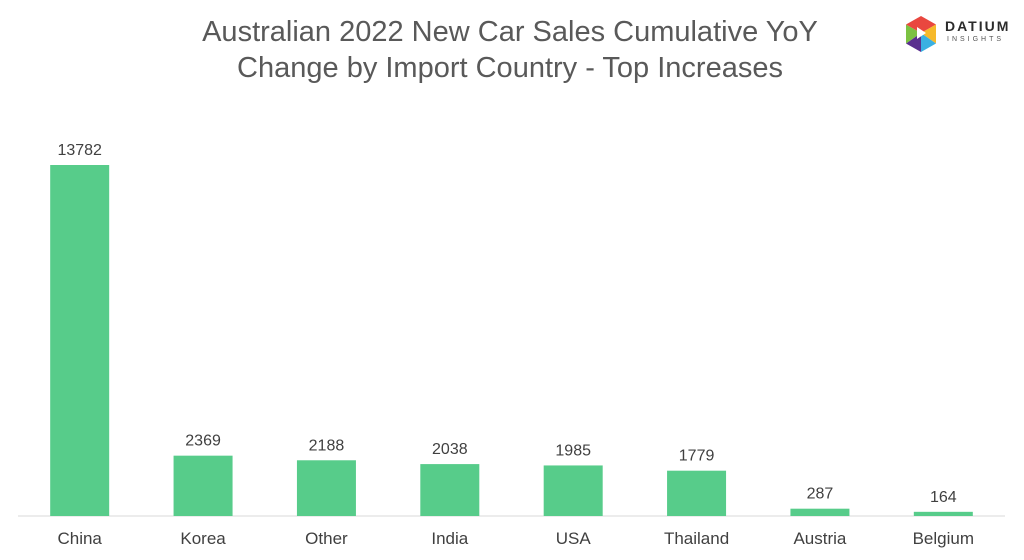  Describe the element at coordinates (976, 39) in the screenshot. I see `brand-tagline: INSIGHTS` at that location.